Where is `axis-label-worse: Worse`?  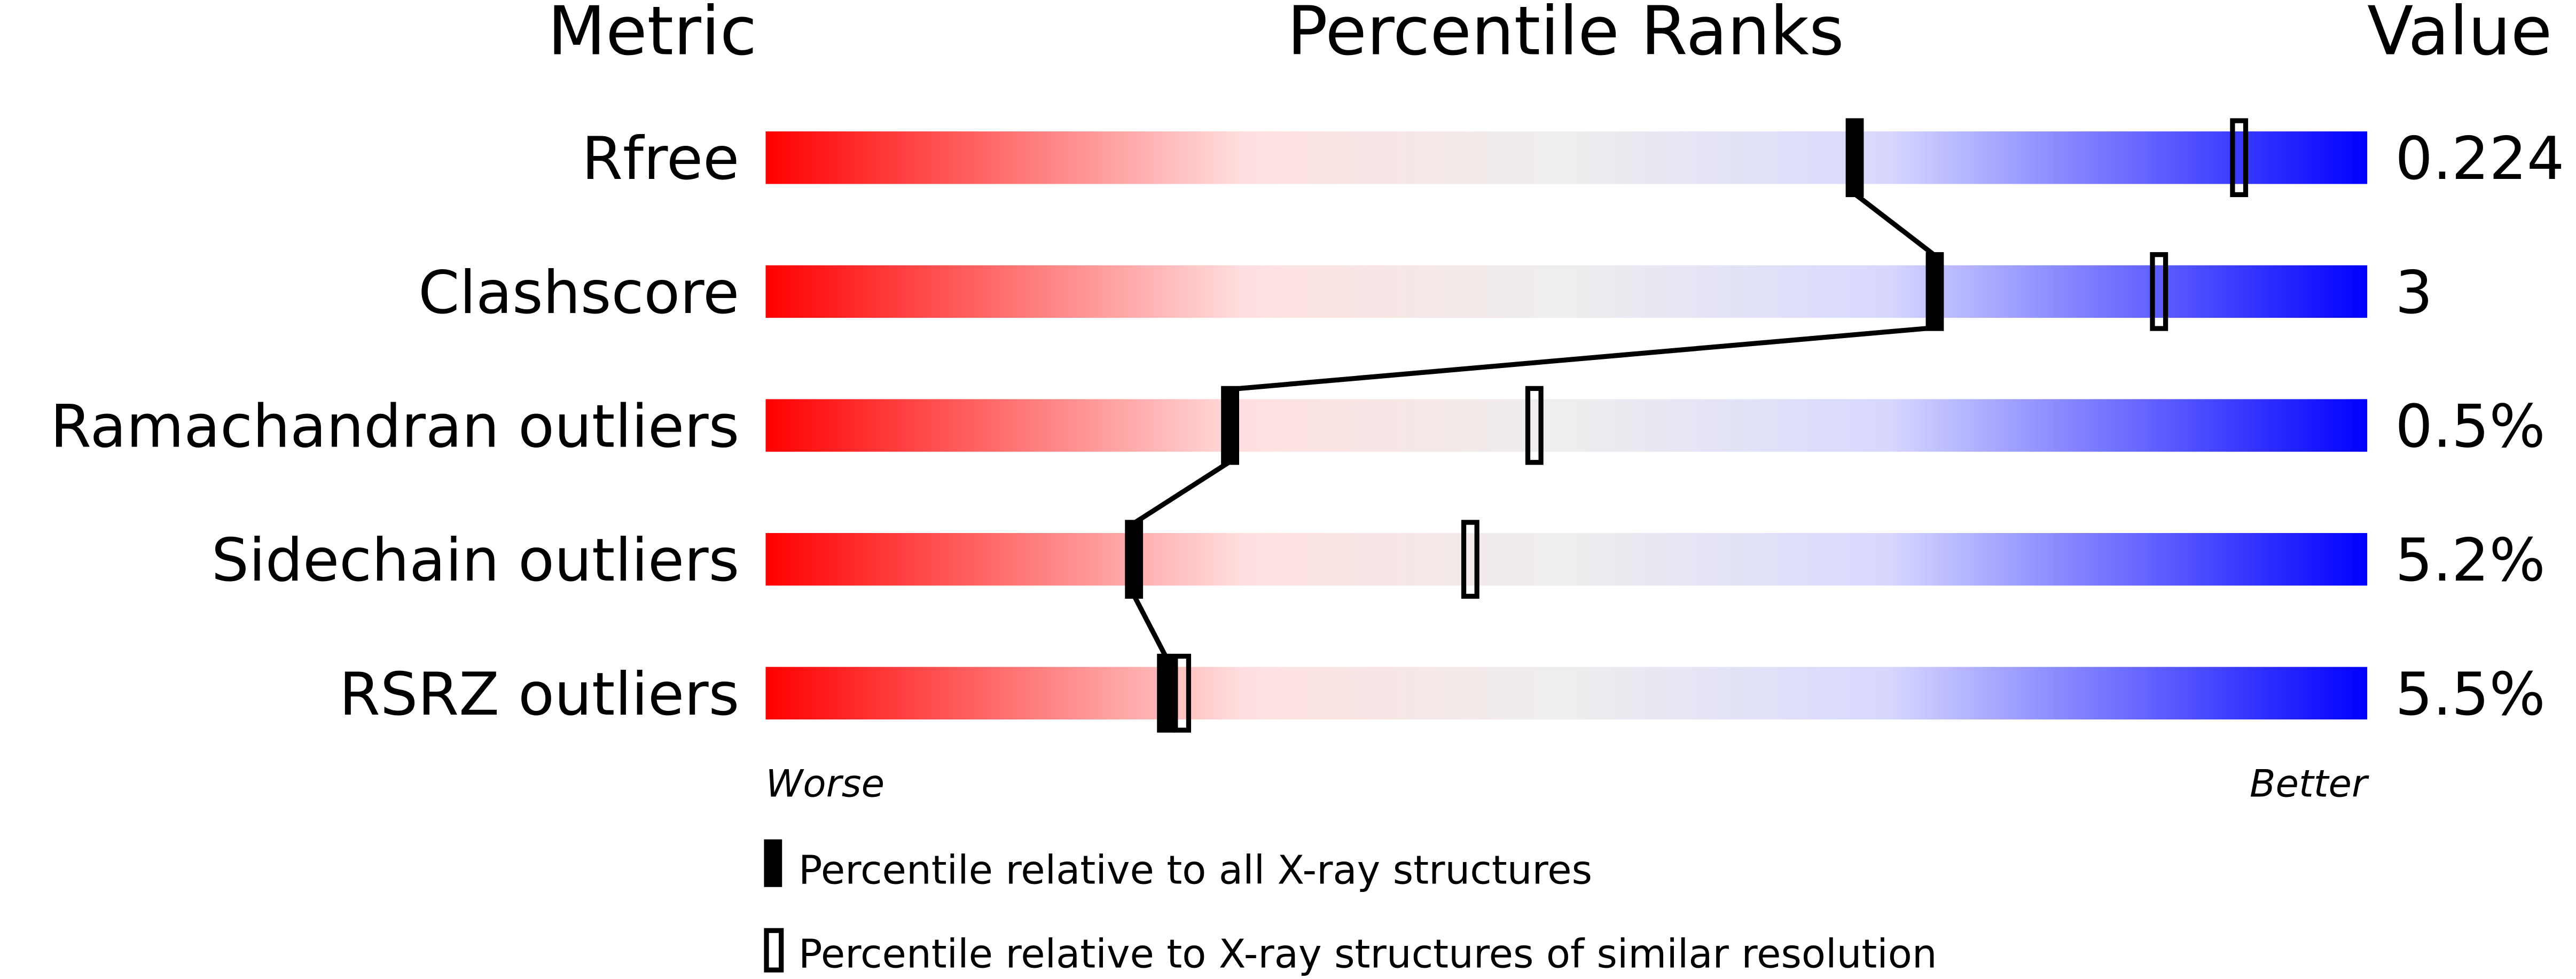
axis-label-worse: Worse is located at coordinates (824, 784).